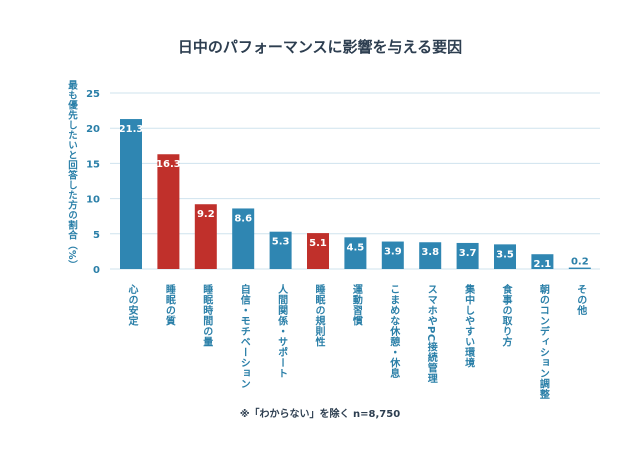 This screenshot has width=640, height=458. Describe the element at coordinates (543, 342) in the screenshot. I see `category-label: 朝のコンディション調整` at that location.